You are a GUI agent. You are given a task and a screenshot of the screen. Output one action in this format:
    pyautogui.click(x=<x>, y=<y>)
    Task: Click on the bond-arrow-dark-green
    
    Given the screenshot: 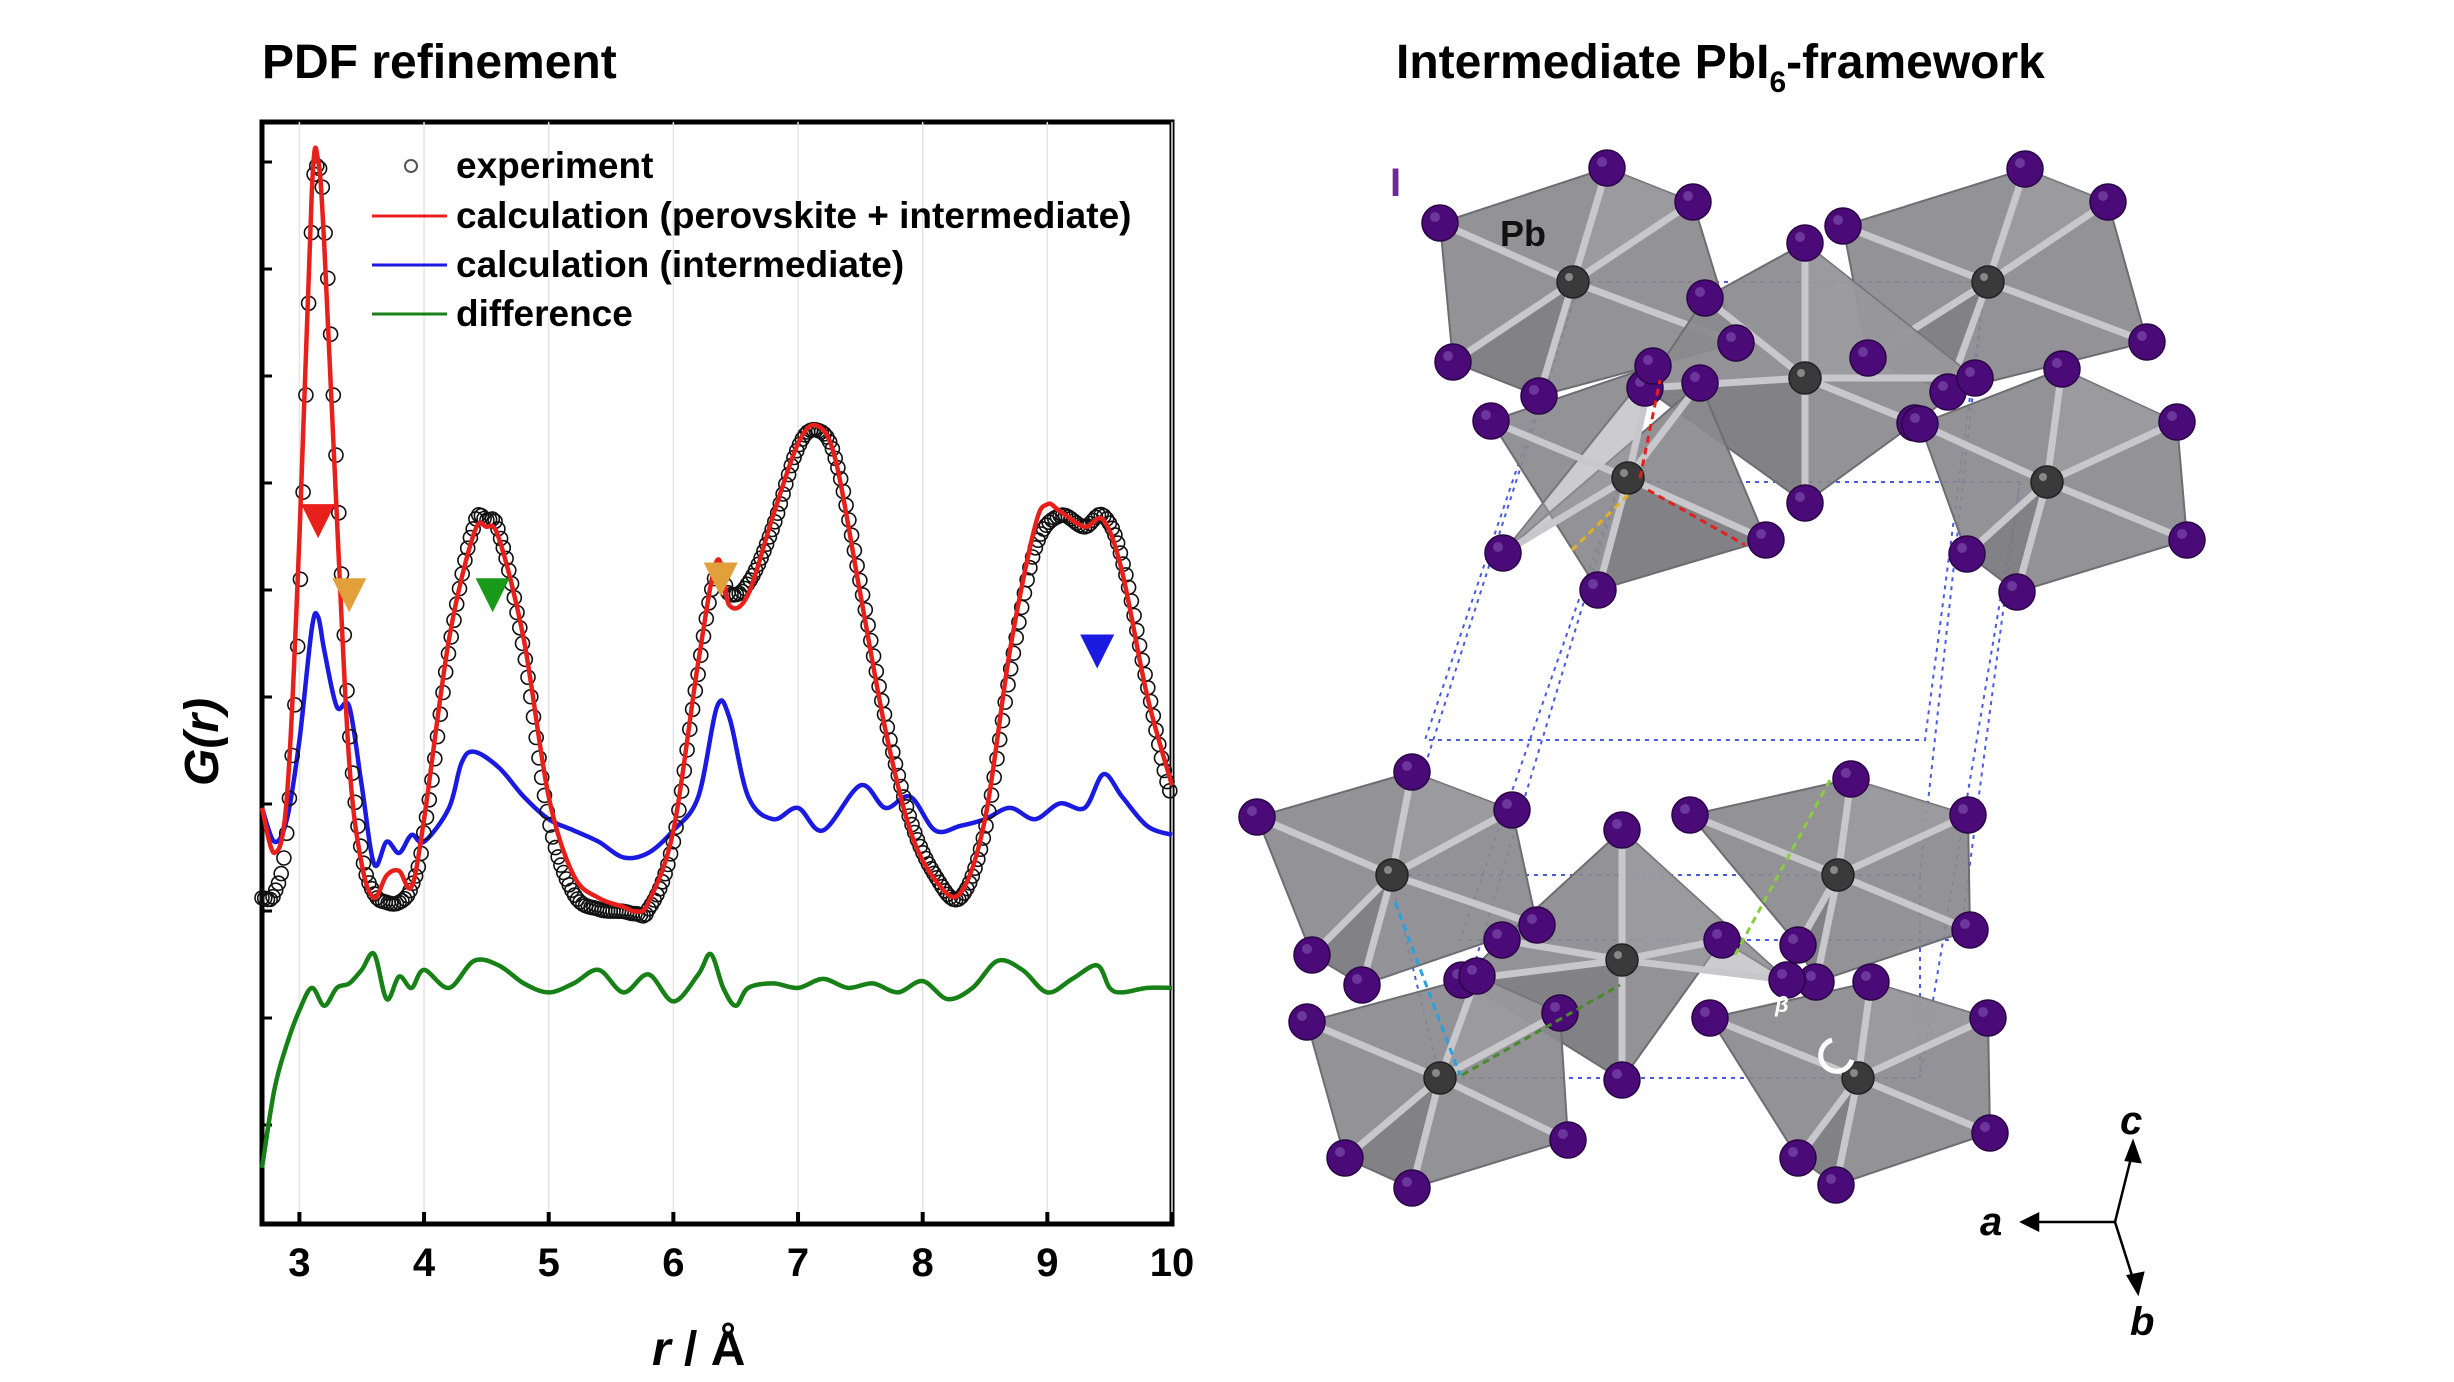 What is the action you would take?
    pyautogui.click(x=1541, y=1030)
    